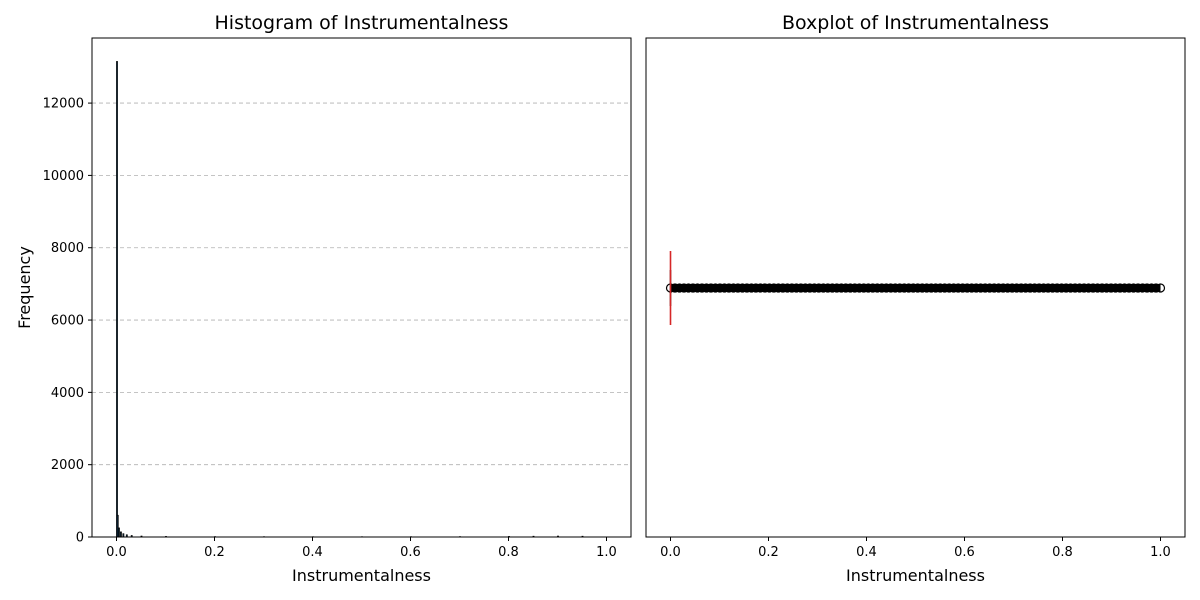 This screenshot has height=600, width=1200. I want to click on histogram-x-axis-label: Instrumentalness, so click(361, 575).